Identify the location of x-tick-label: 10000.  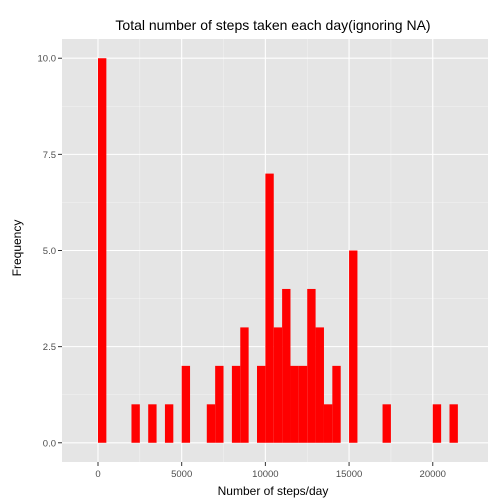
(265, 474).